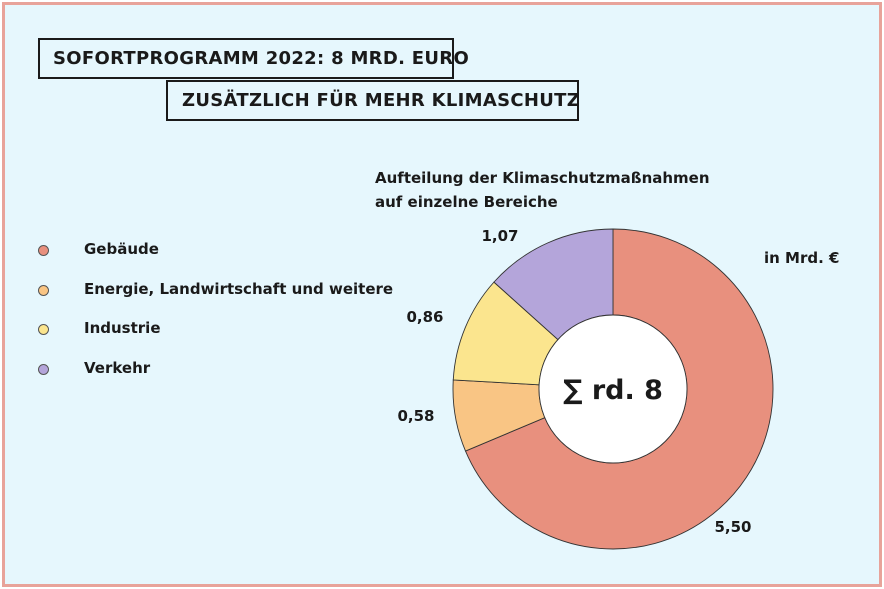  I want to click on legend-label: Verkehr, so click(117, 367).